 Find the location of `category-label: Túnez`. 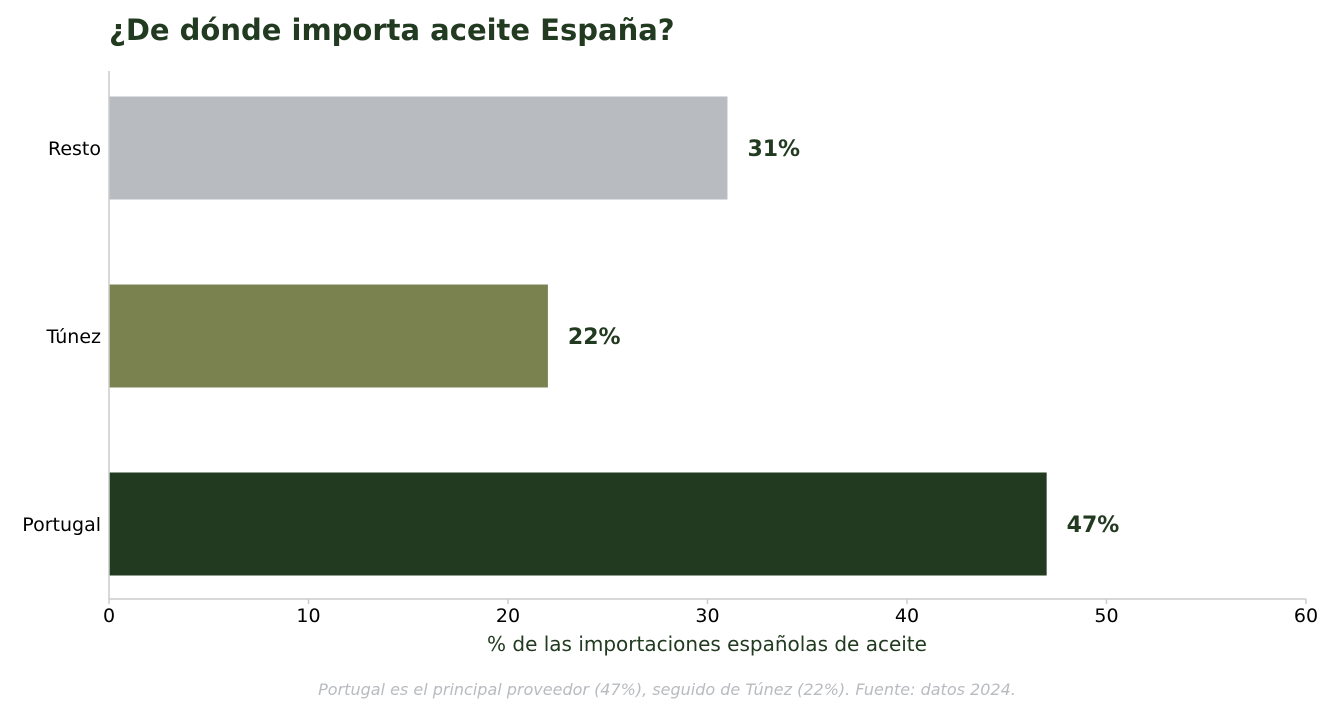

category-label: Túnez is located at coordinates (73, 337).